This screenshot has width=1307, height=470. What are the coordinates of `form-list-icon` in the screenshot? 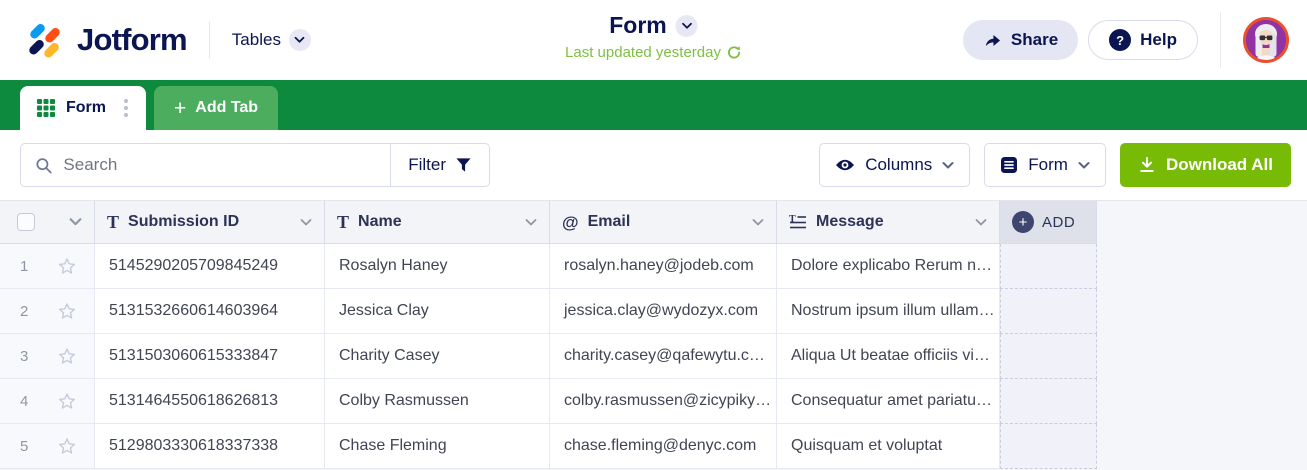 It's located at (1009, 165).